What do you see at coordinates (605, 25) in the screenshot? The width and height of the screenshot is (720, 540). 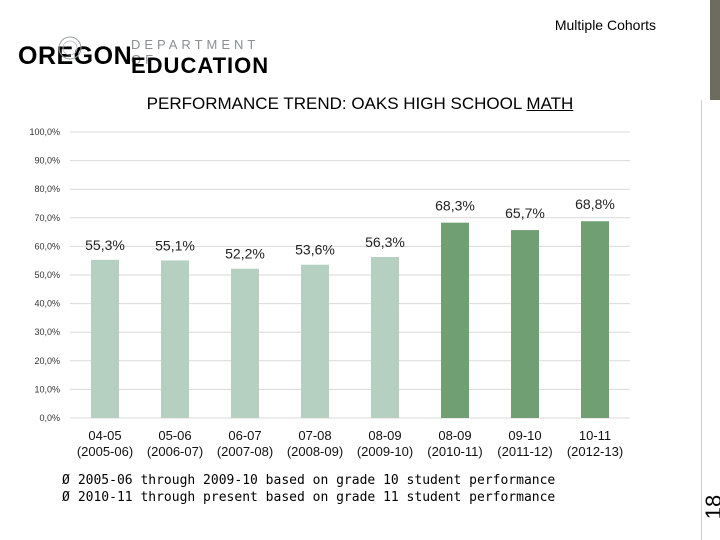 I see `cohort-label: Multiple Cohorts` at bounding box center [605, 25].